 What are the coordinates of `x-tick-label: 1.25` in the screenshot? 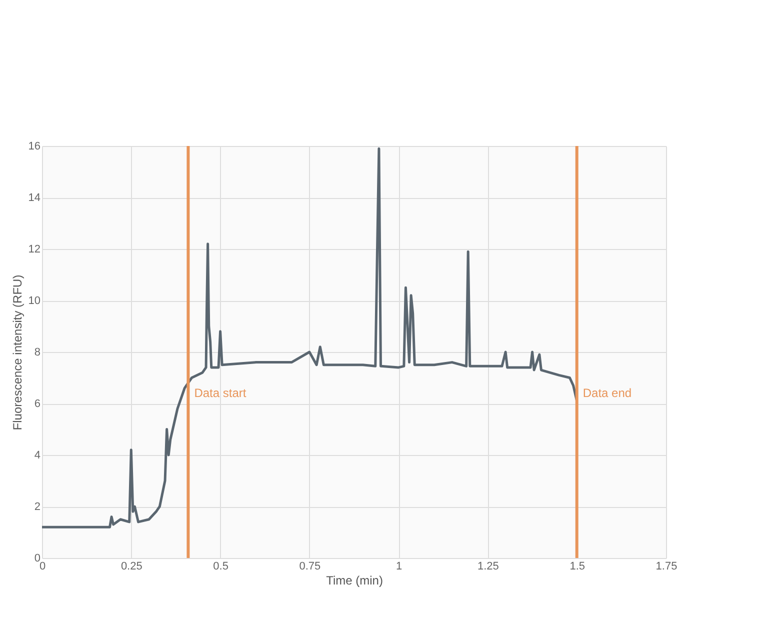 It's located at (488, 566).